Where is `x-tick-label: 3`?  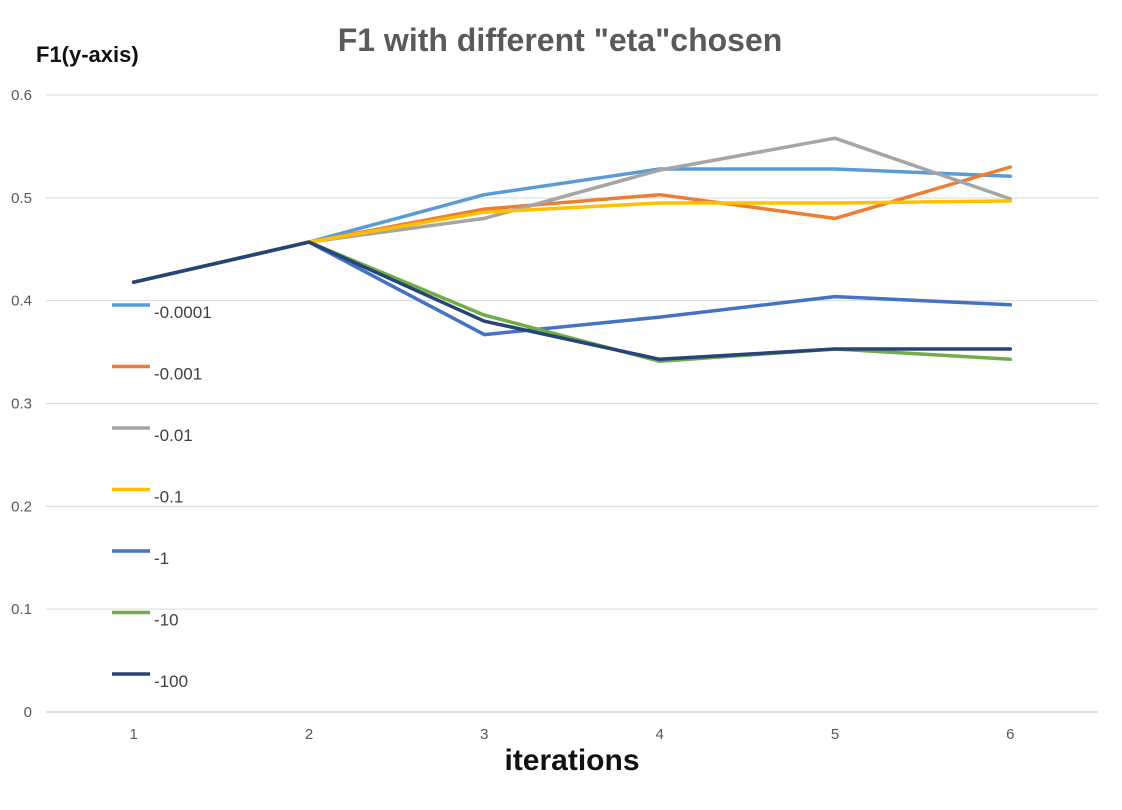 x-tick-label: 3 is located at coordinates (484, 734).